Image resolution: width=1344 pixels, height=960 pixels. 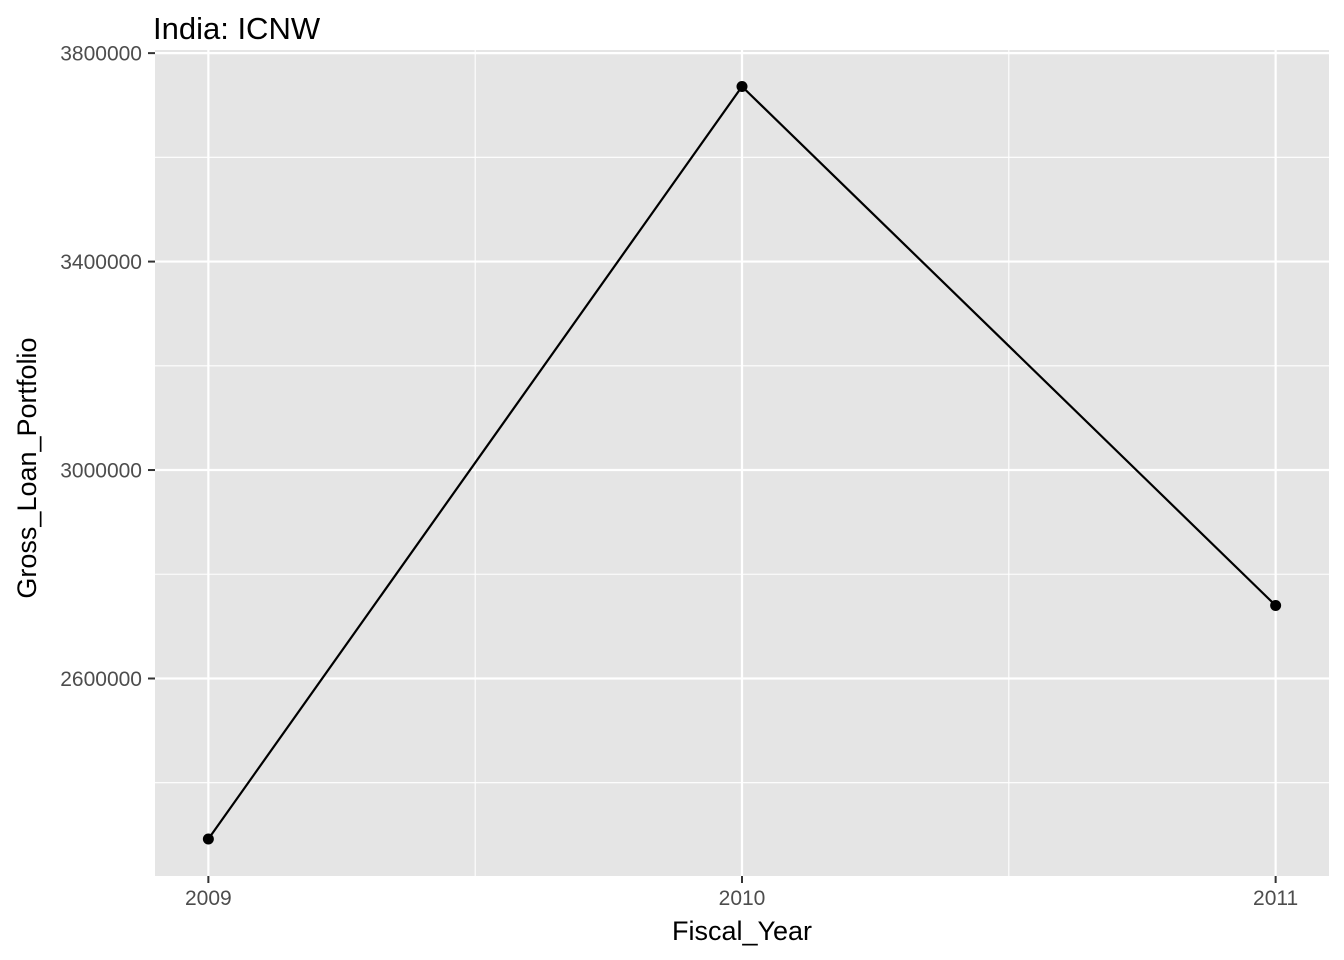 What do you see at coordinates (101, 54) in the screenshot?
I see `y-tick-label: 3800000` at bounding box center [101, 54].